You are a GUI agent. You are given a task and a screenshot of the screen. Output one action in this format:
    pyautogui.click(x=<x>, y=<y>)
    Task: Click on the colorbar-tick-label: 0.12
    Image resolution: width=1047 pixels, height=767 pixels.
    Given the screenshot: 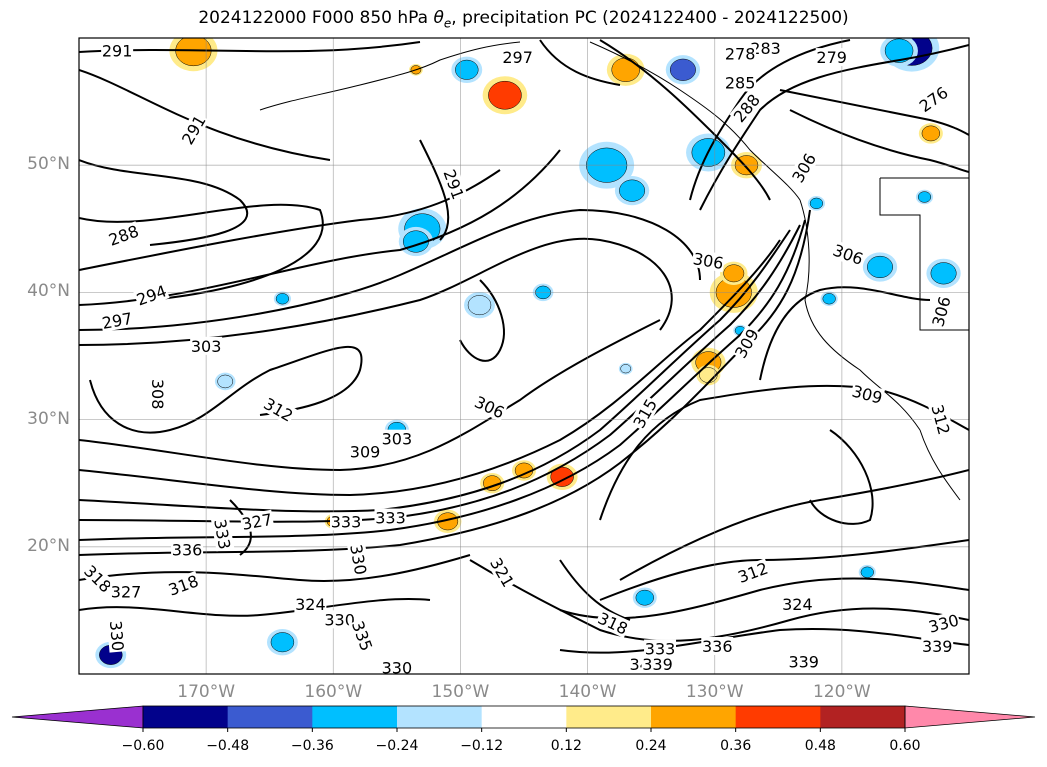 What is the action you would take?
    pyautogui.click(x=566, y=746)
    